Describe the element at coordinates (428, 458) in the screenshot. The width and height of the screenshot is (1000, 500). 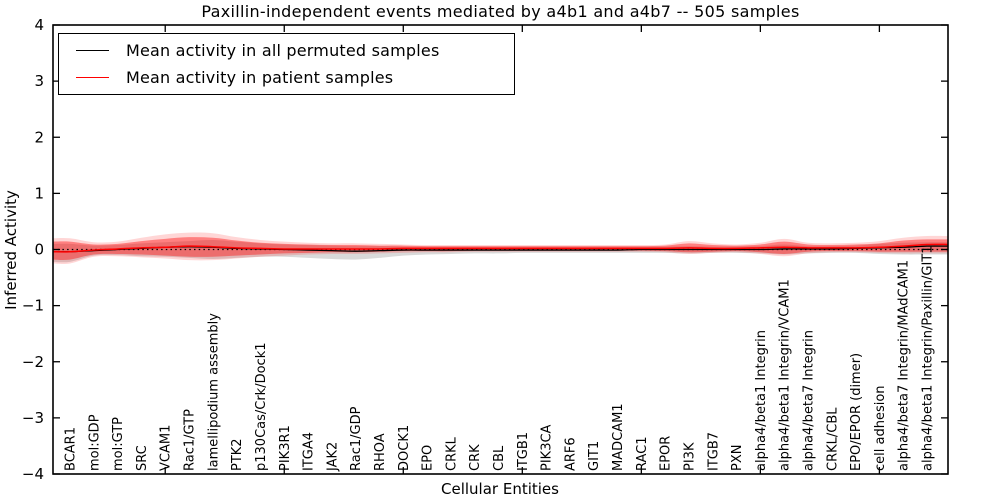
I see `x-category-label: EPO` at that location.